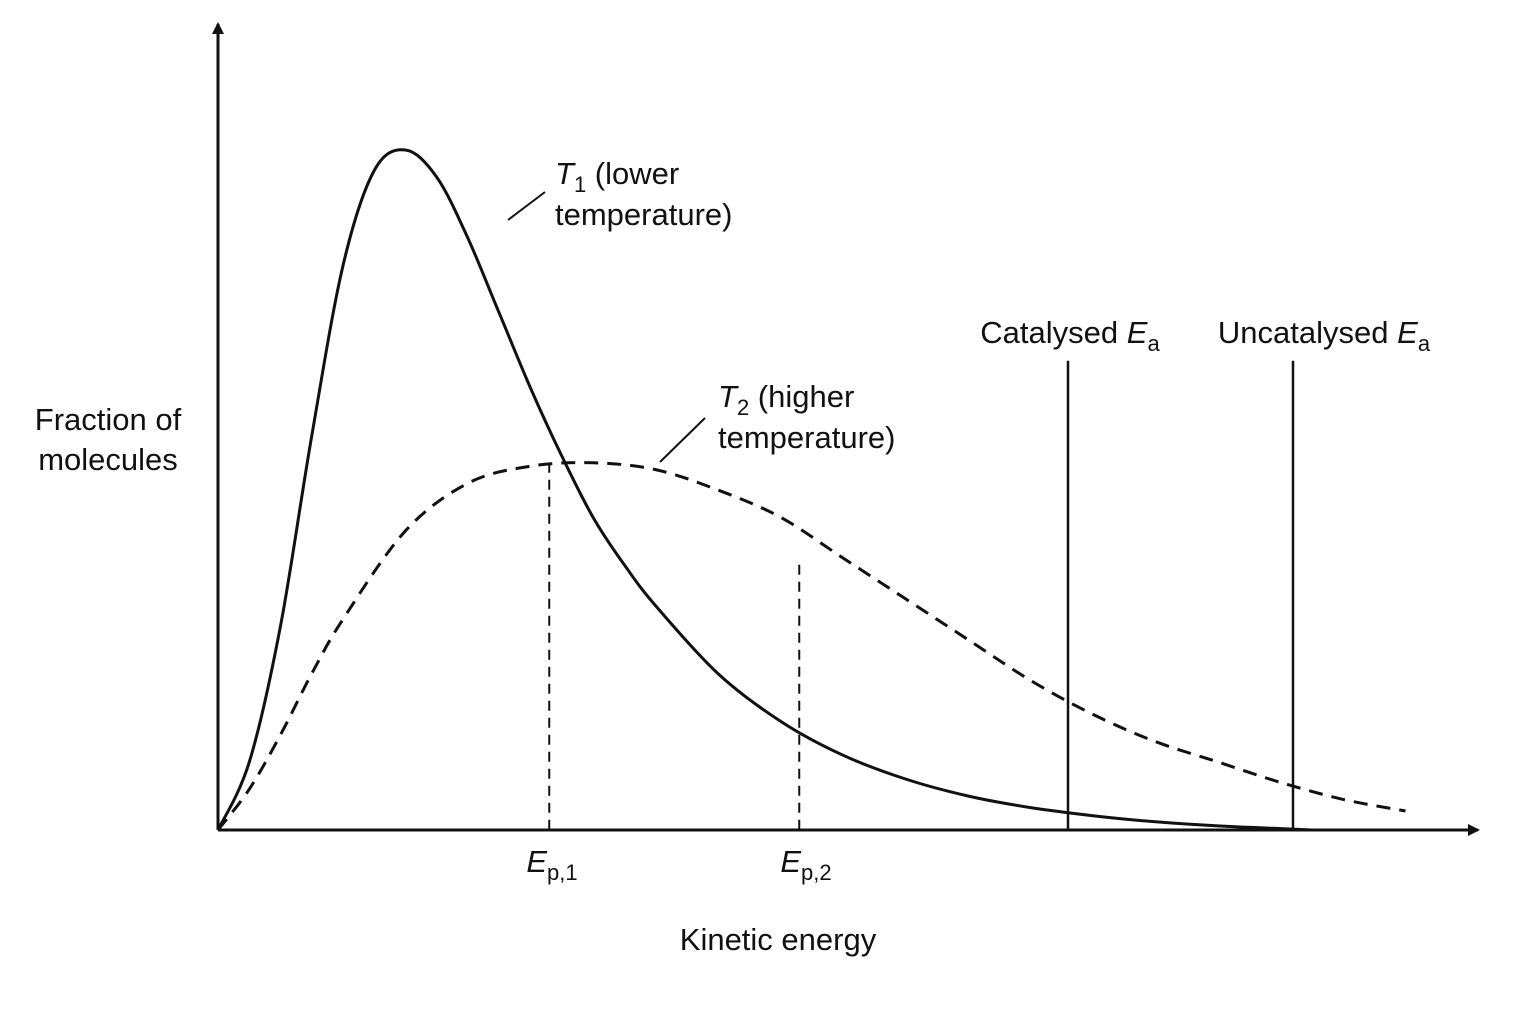 This screenshot has width=1536, height=1024. I want to click on t1-label-line-1: T1 (lower, so click(617, 176).